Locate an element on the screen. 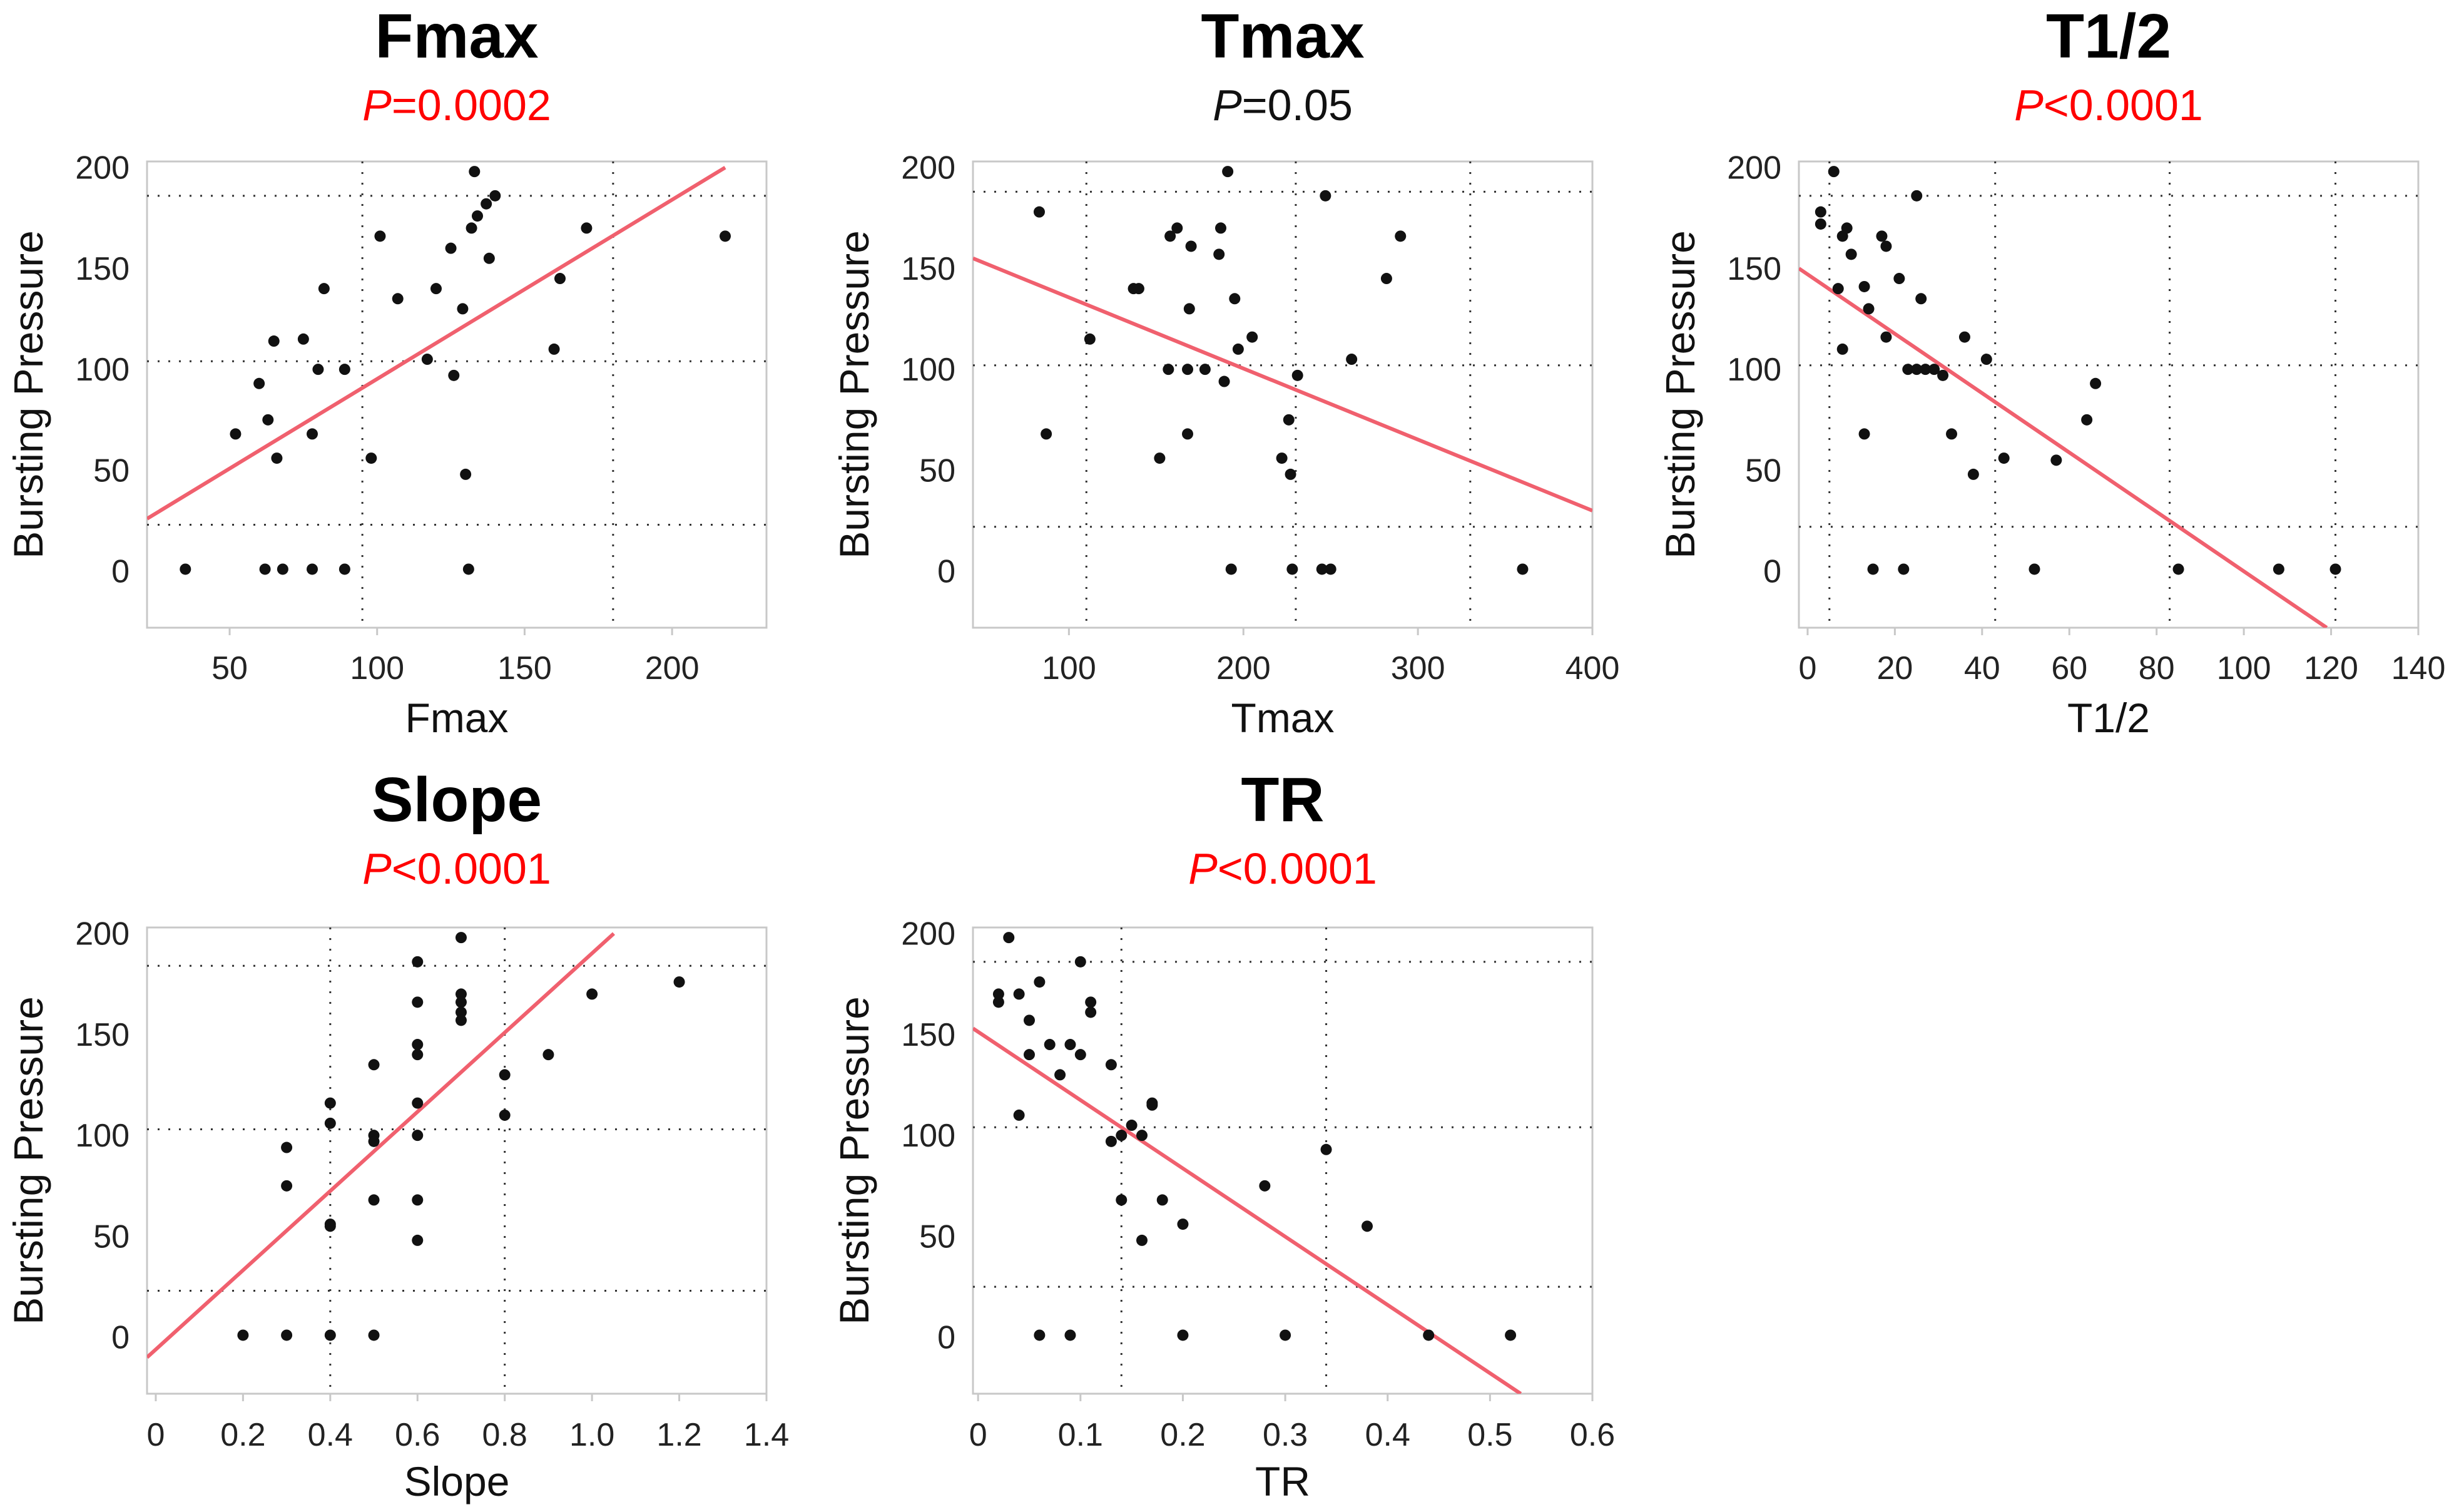 The height and width of the screenshot is (1512, 2464). fmax-x-tick-label: 50 is located at coordinates (230, 668).